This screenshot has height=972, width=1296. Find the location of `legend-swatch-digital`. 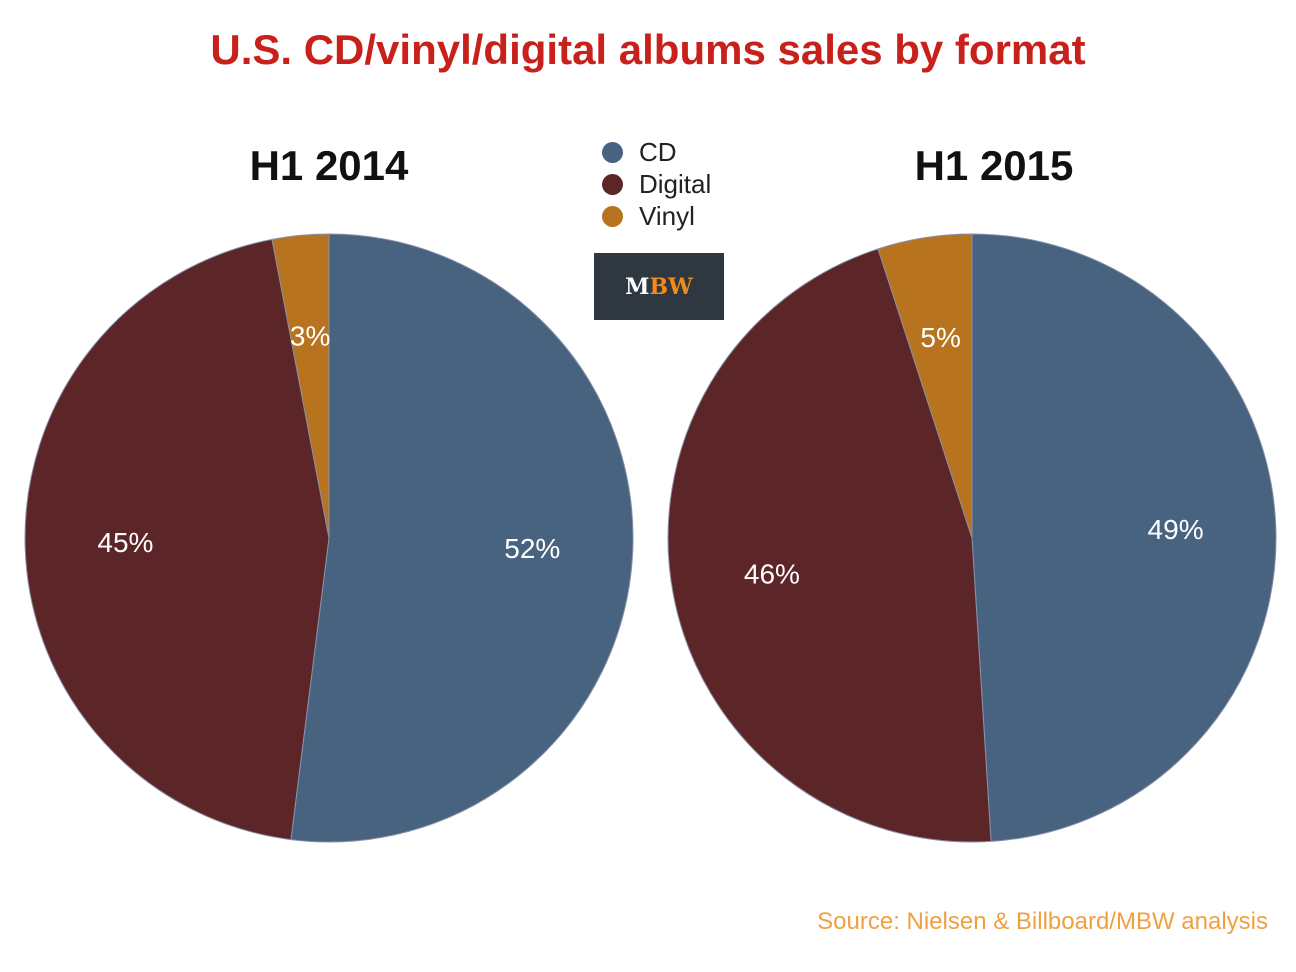

legend-swatch-digital is located at coordinates (612, 184).